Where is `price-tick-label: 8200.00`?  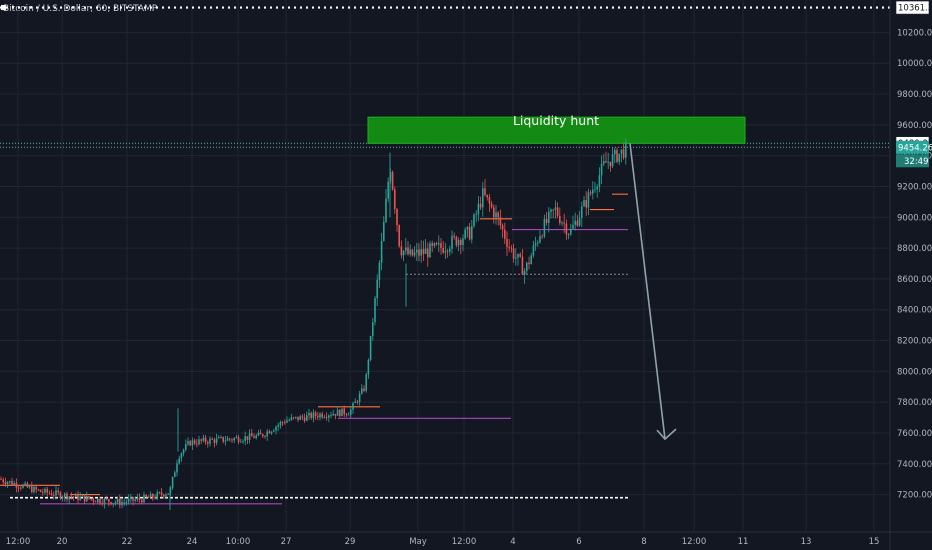 price-tick-label: 8200.00 is located at coordinates (914, 342).